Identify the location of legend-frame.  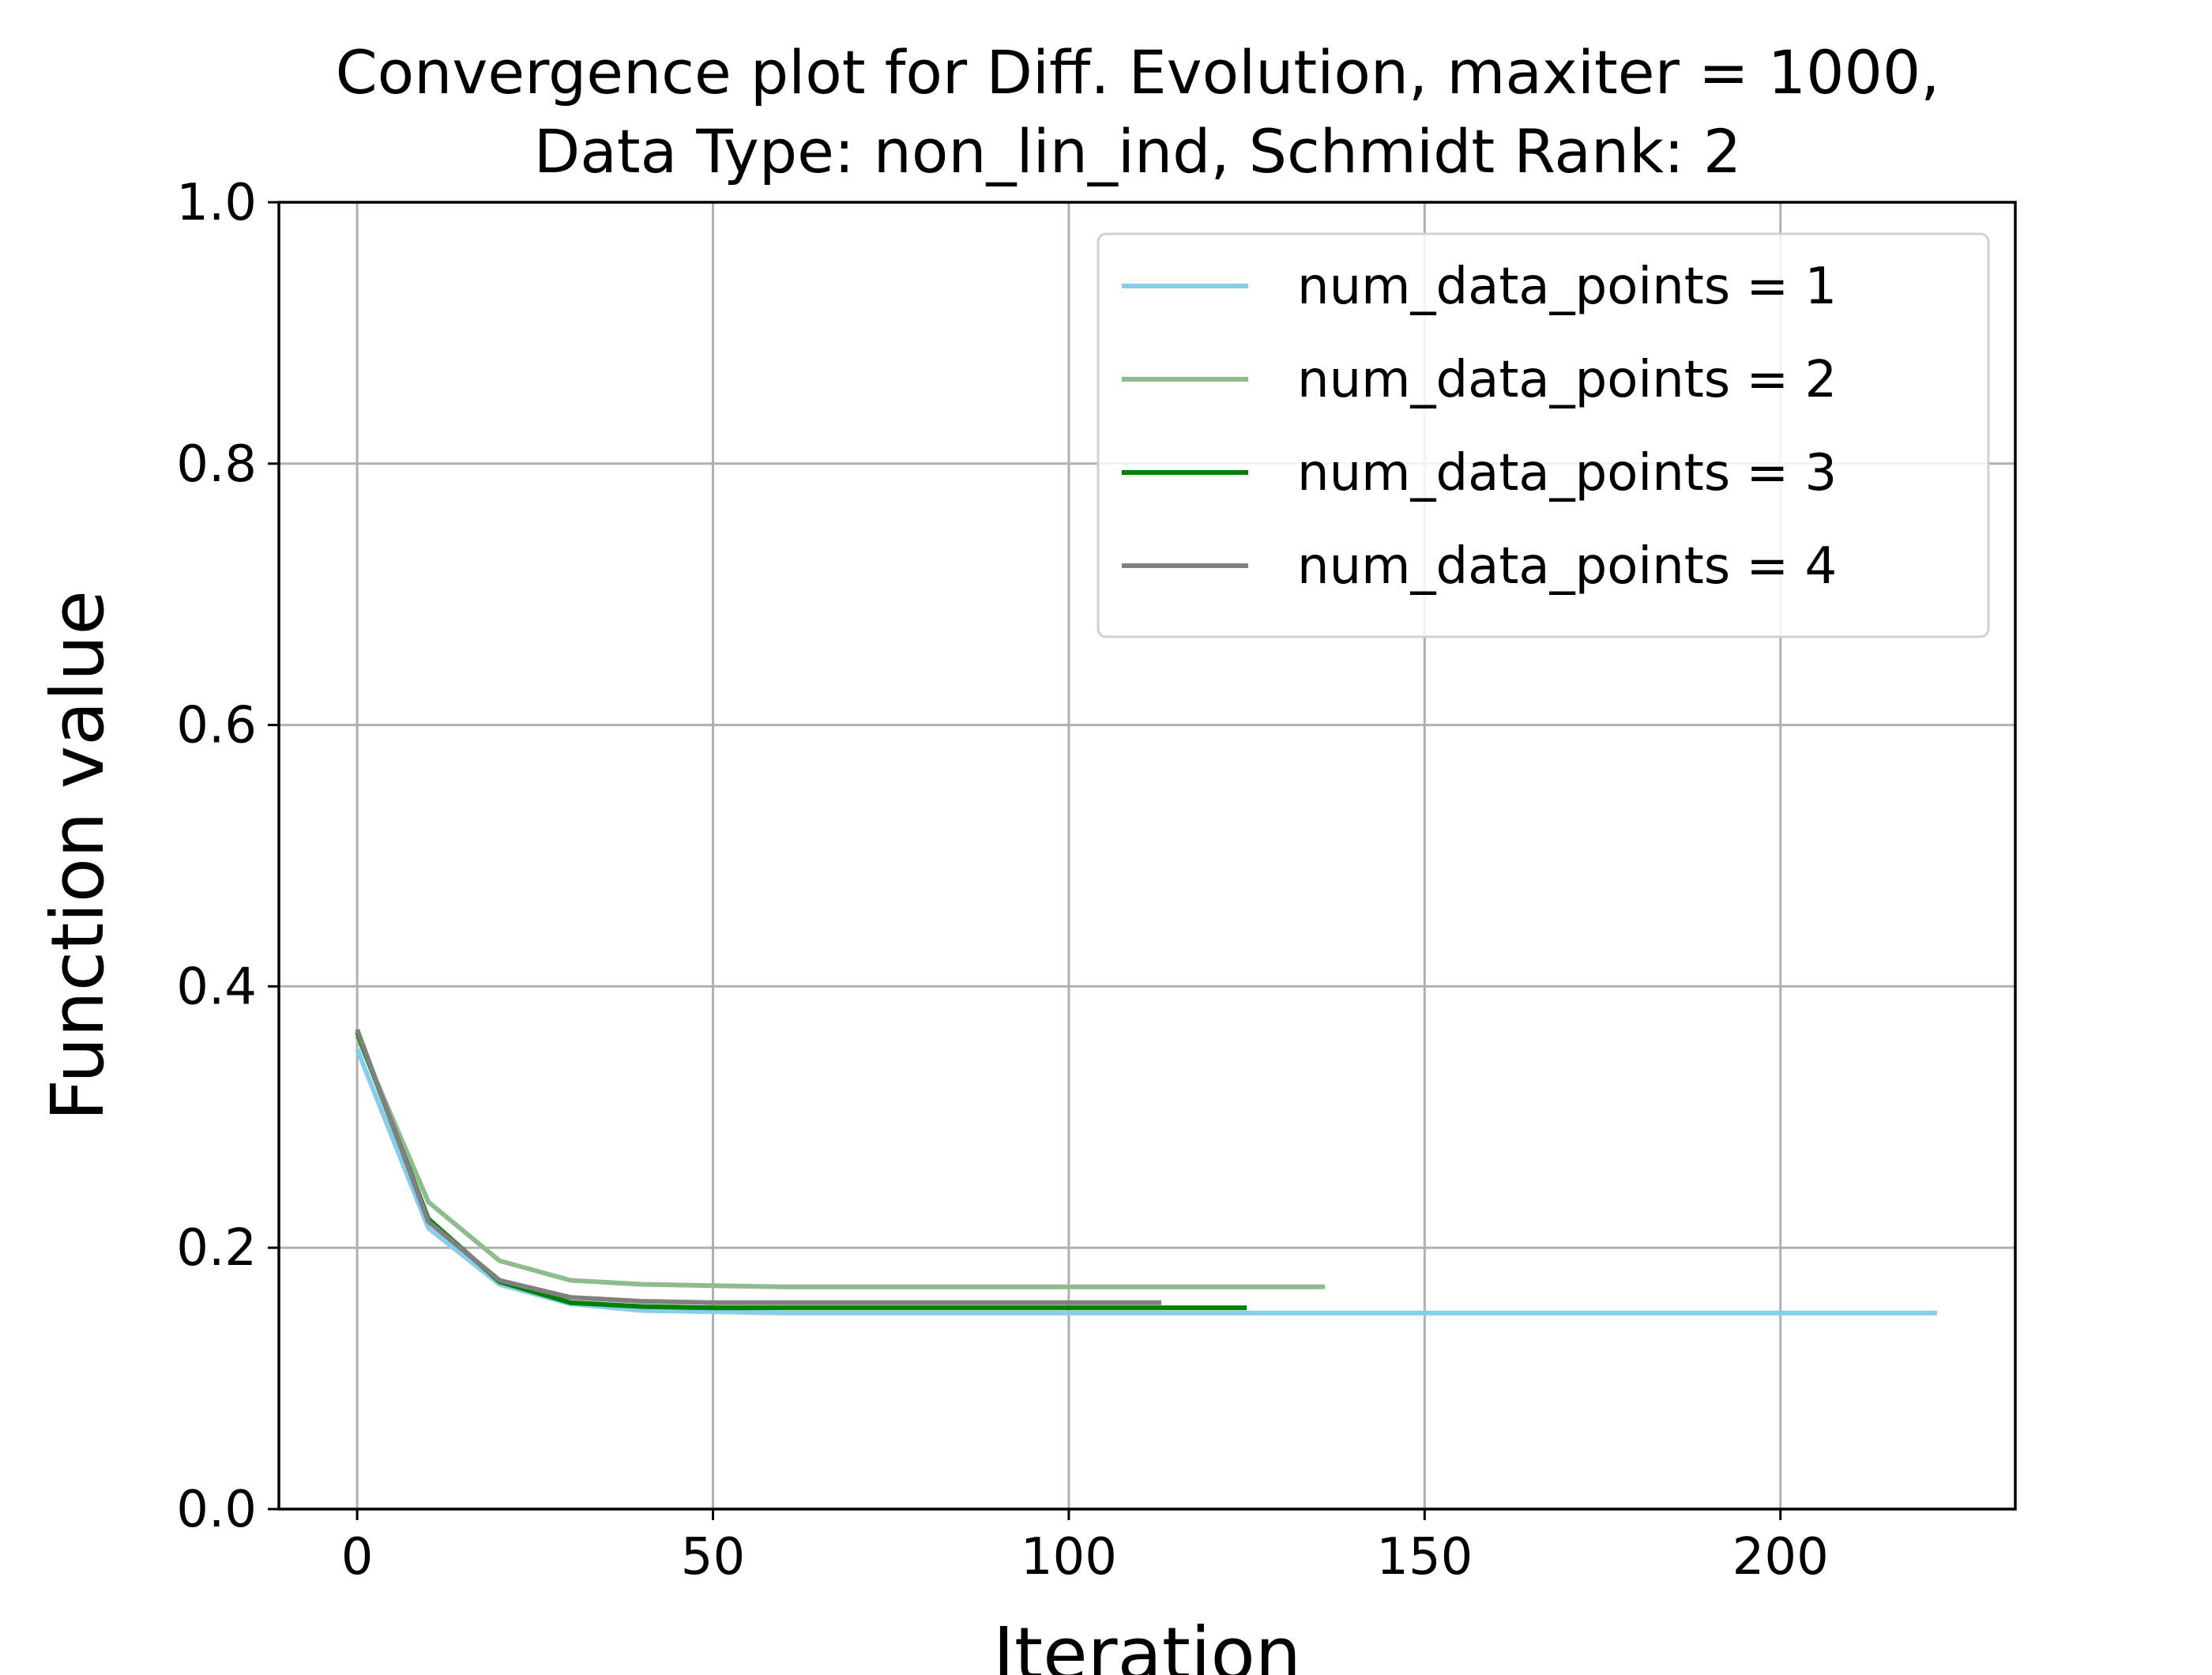
(1544, 435).